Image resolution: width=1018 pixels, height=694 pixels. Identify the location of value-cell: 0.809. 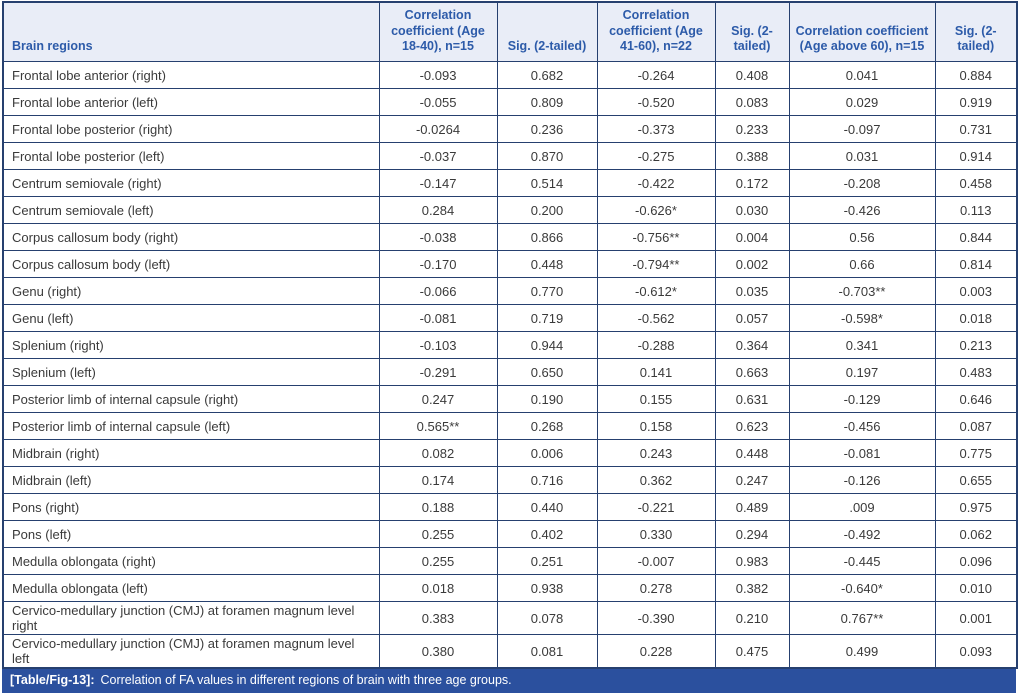
(547, 102).